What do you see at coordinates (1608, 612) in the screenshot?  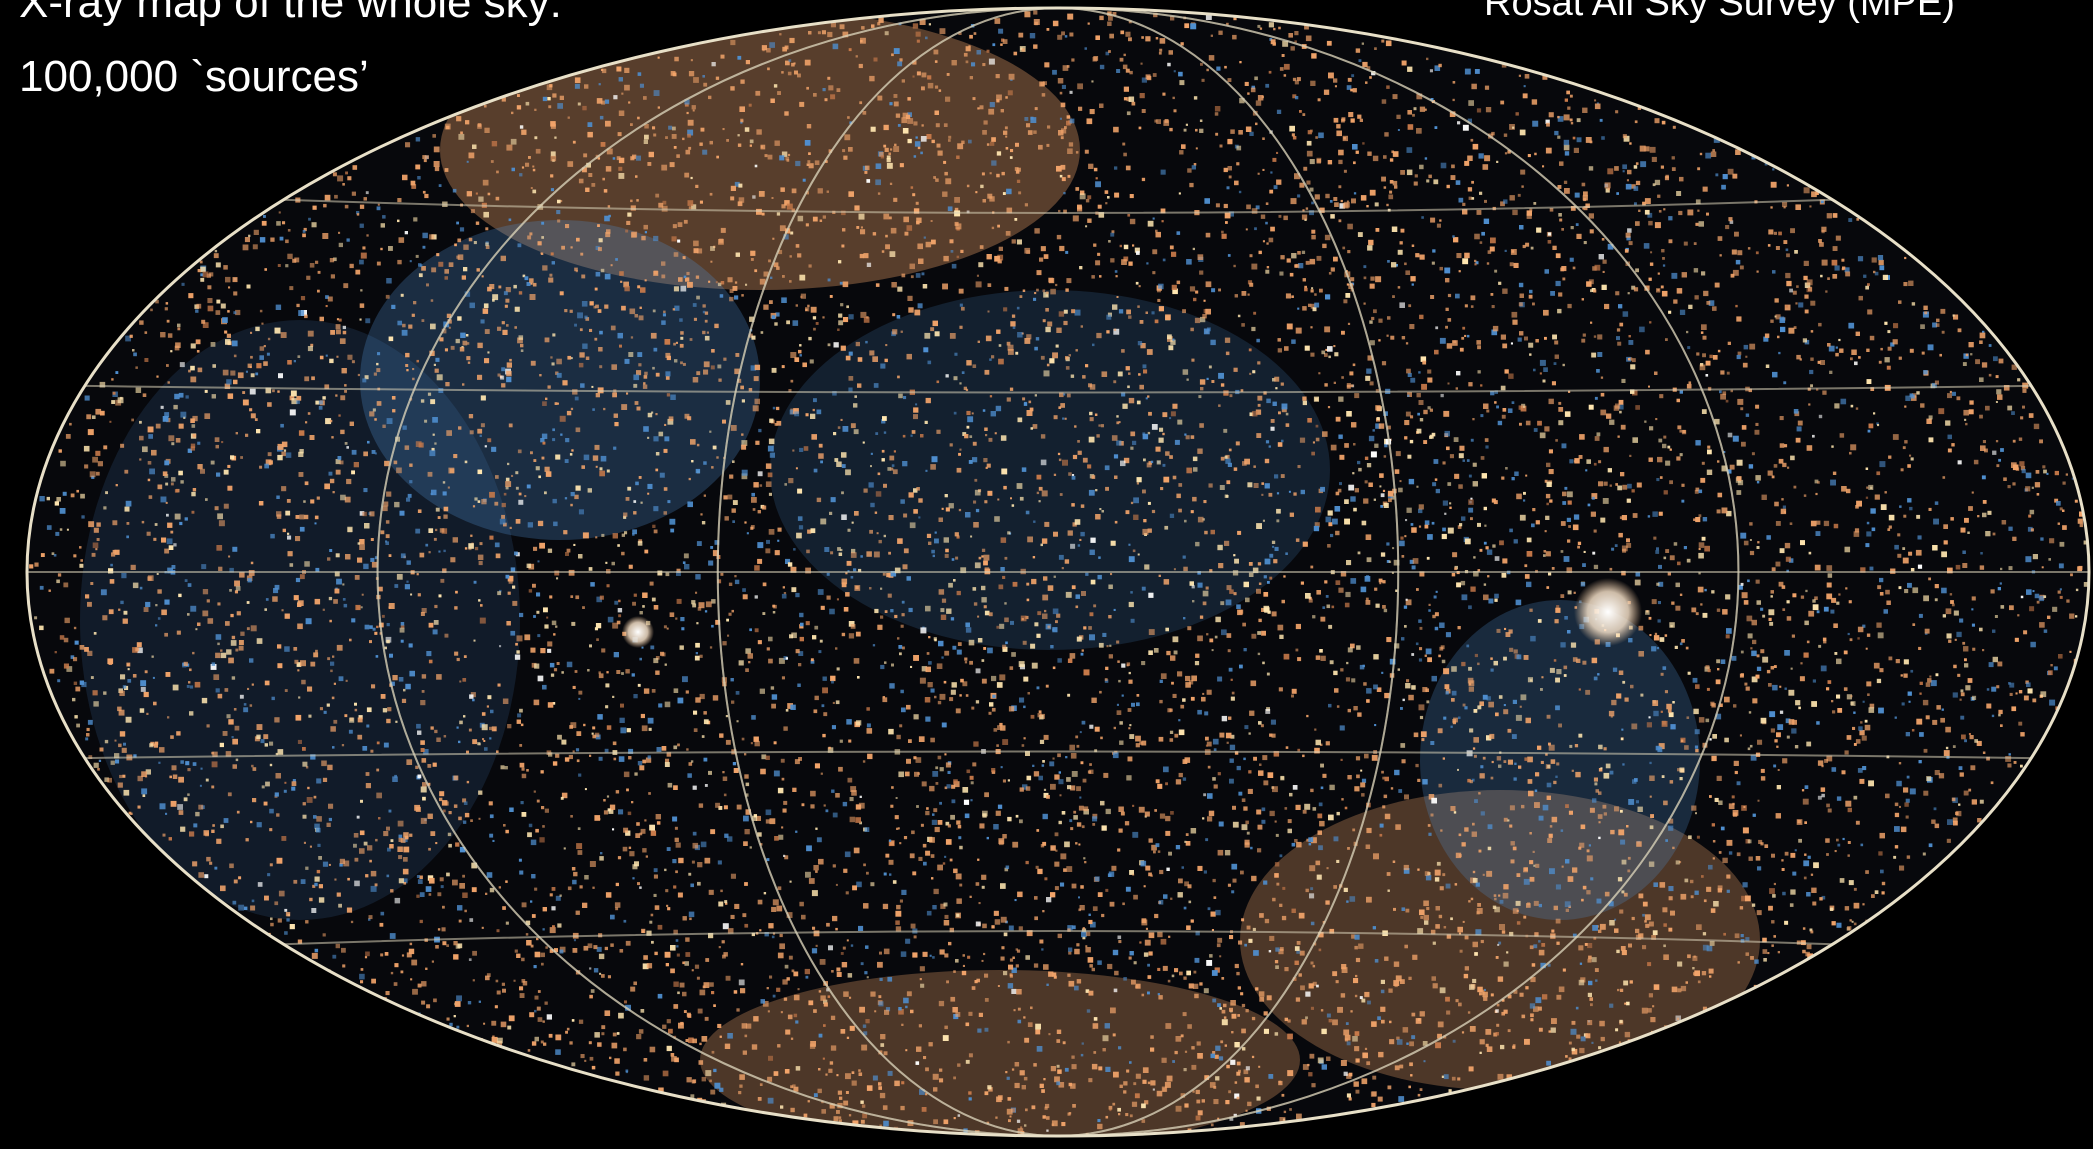 I see `bright-source-east` at bounding box center [1608, 612].